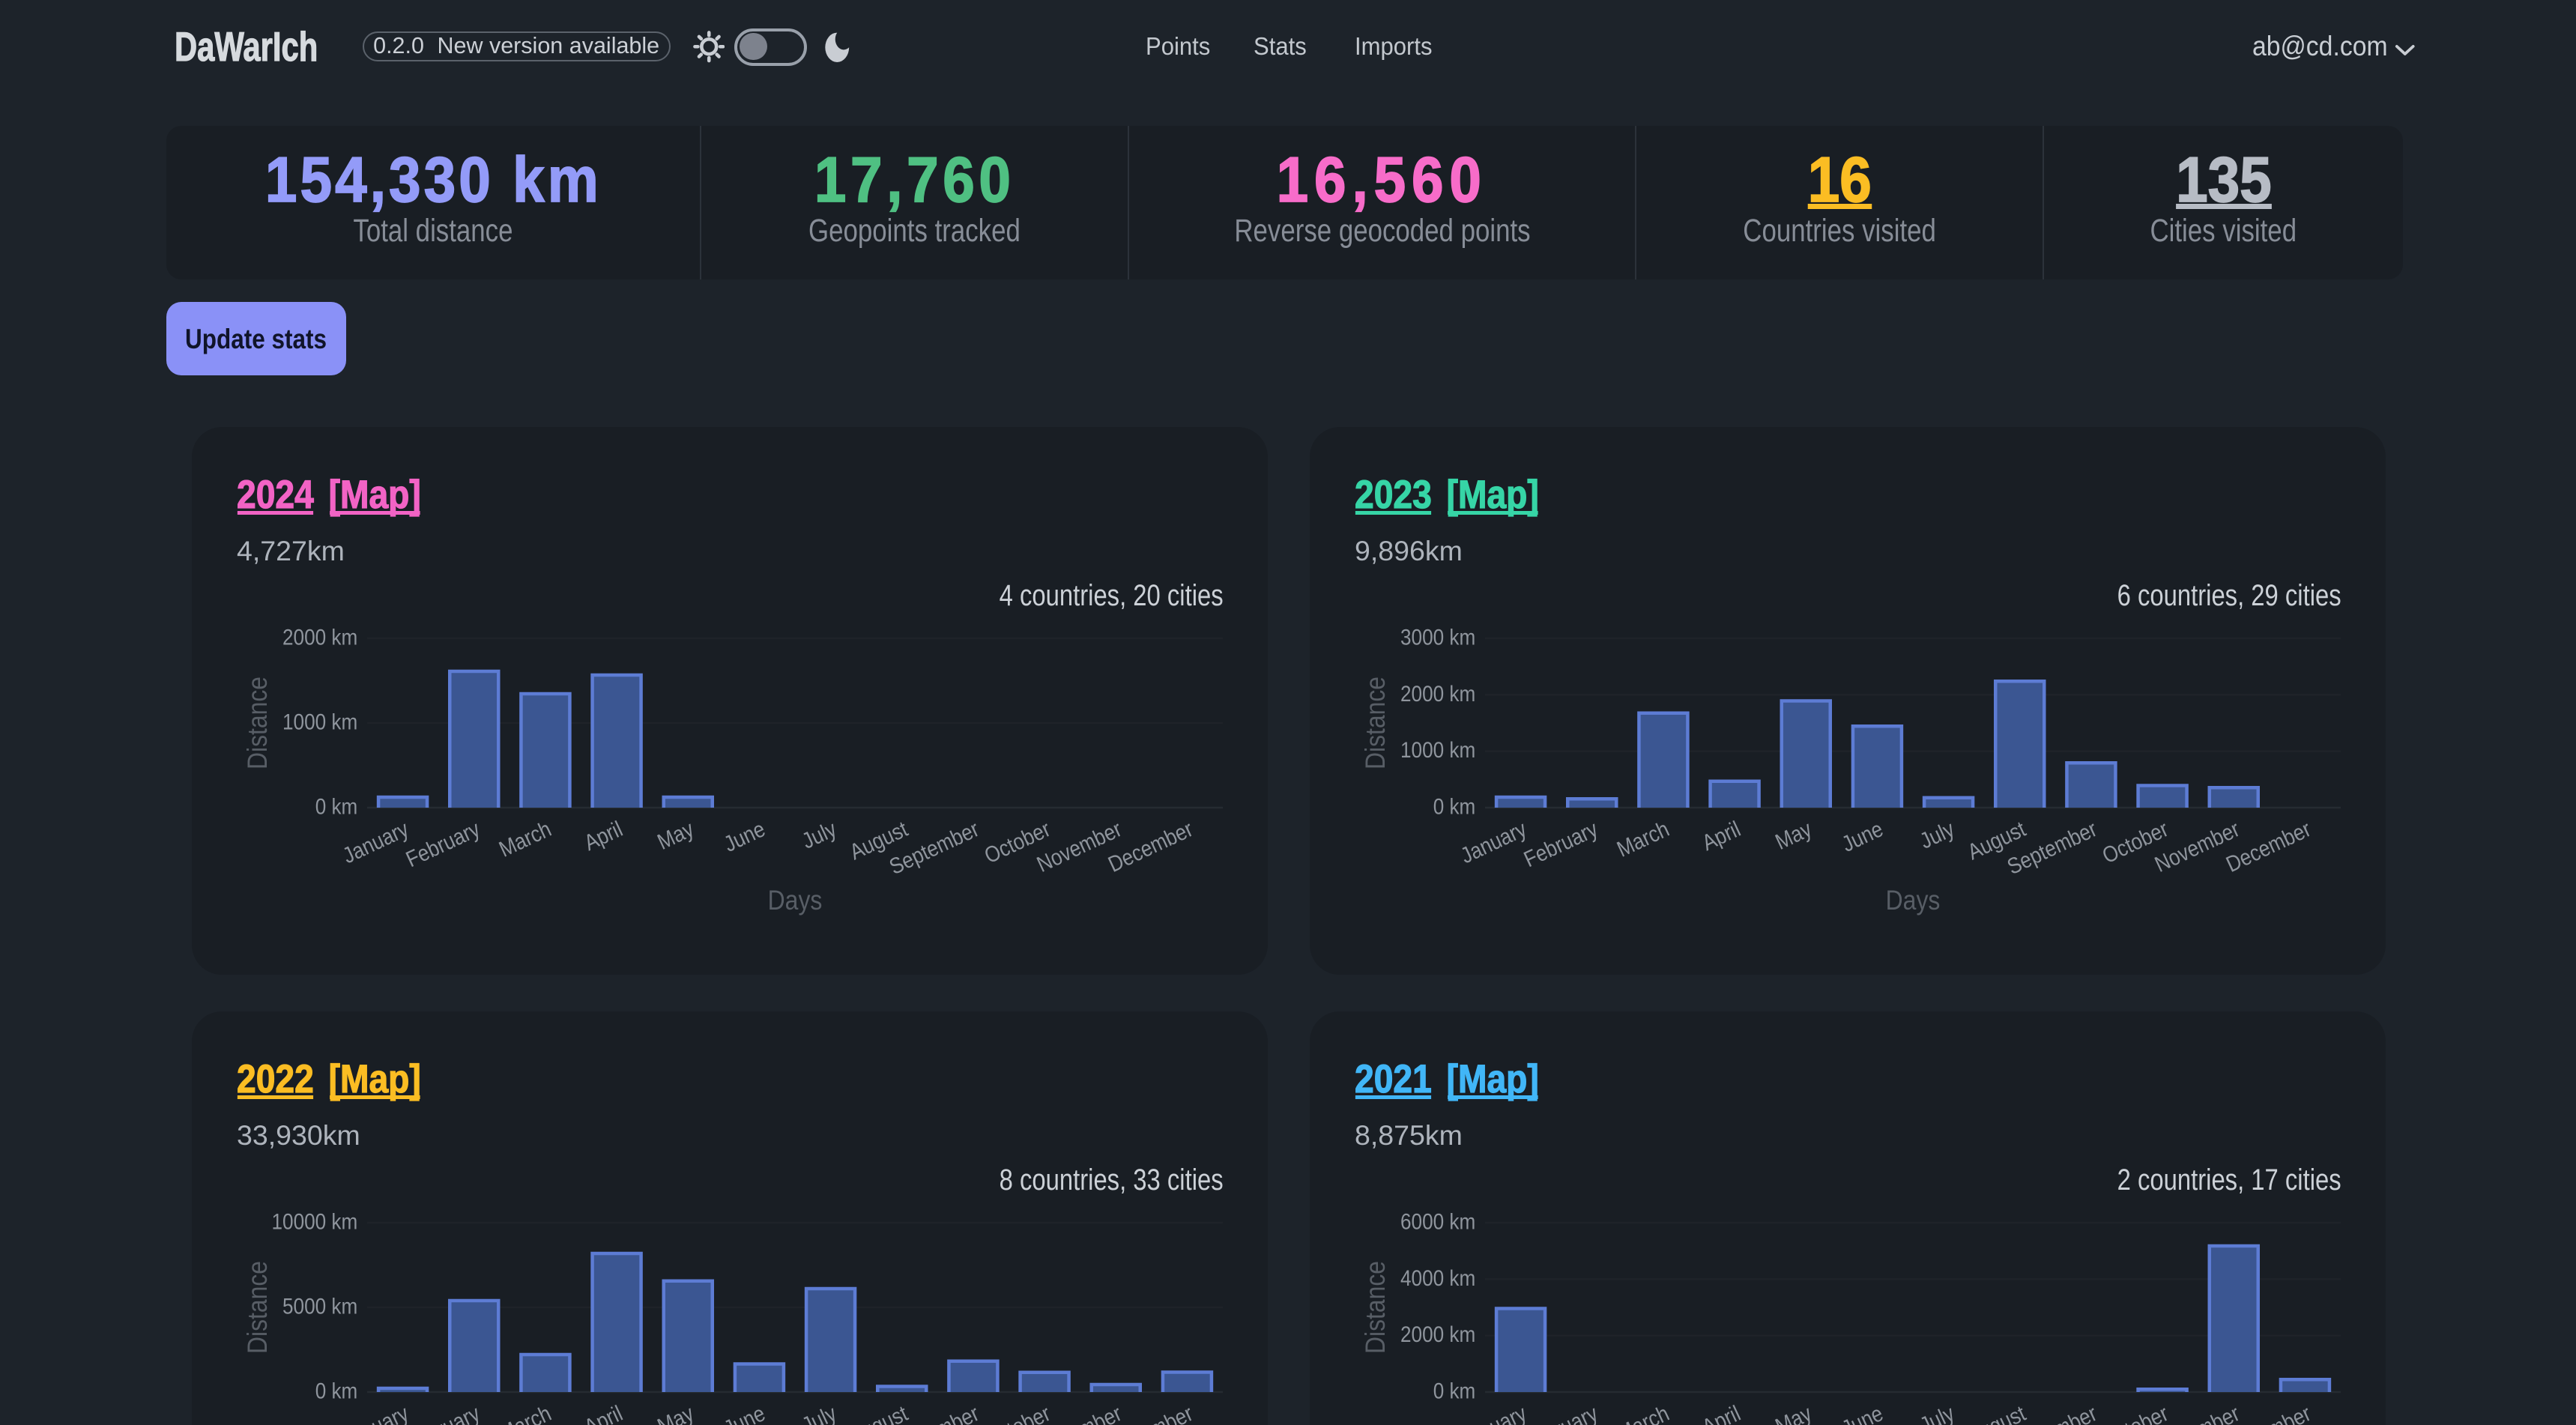 This screenshot has height=1425, width=2576. I want to click on svg-text: 4000 km, so click(1437, 1278).